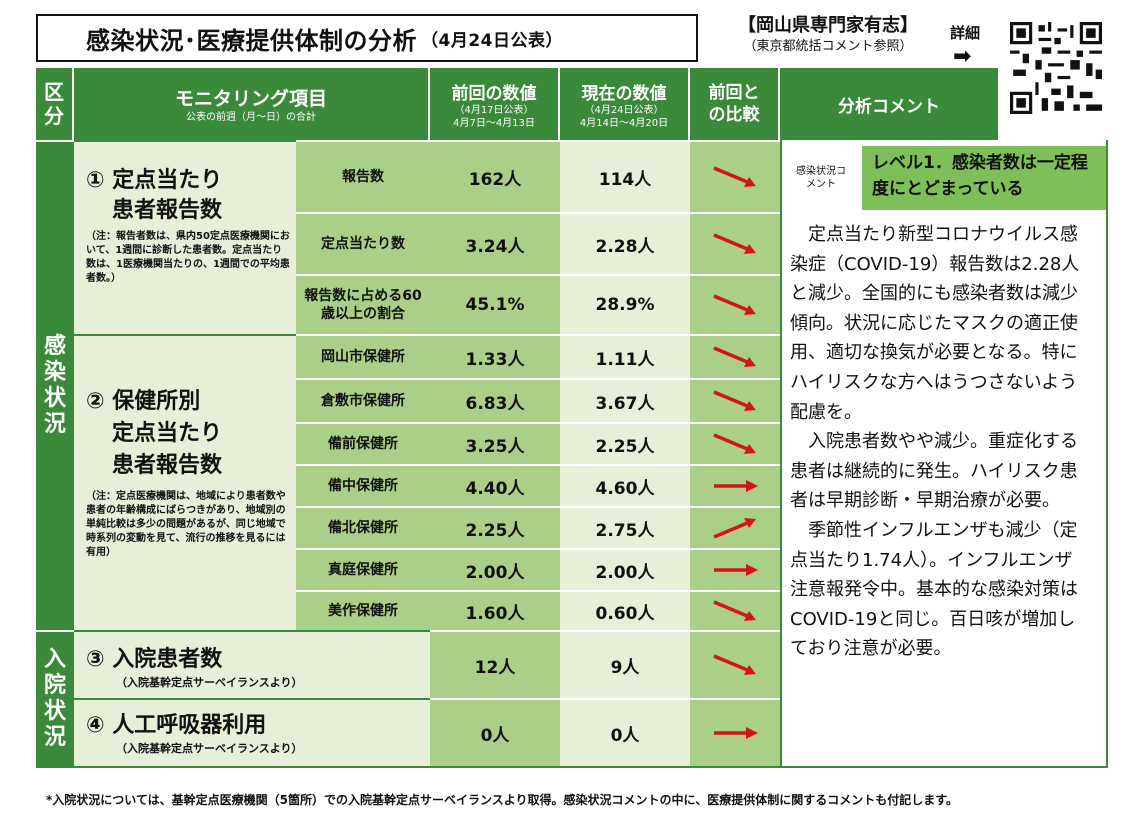 This screenshot has width=1134, height=833. What do you see at coordinates (251, 40) in the screenshot?
I see `title-text: 感染状況･医療提供体制の分析` at bounding box center [251, 40].